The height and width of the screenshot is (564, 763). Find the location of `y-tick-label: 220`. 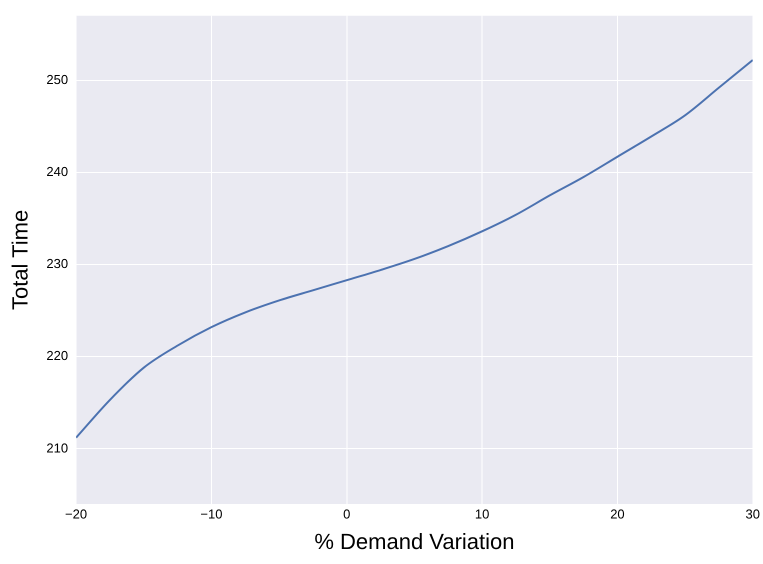

y-tick-label: 220 is located at coordinates (57, 356).